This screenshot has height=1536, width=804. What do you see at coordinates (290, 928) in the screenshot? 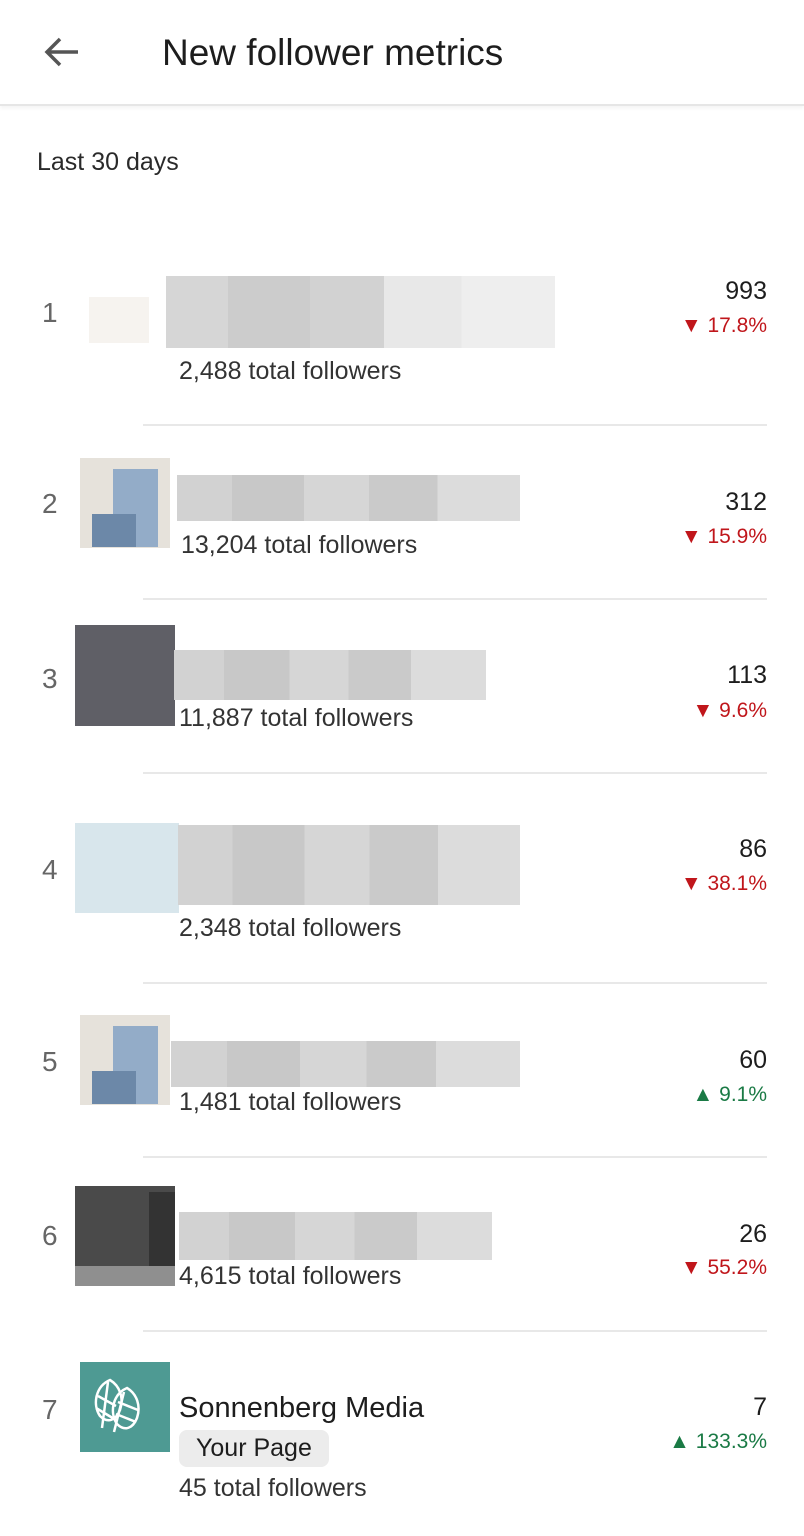
I see `total-followers: 2,348 total followers` at bounding box center [290, 928].